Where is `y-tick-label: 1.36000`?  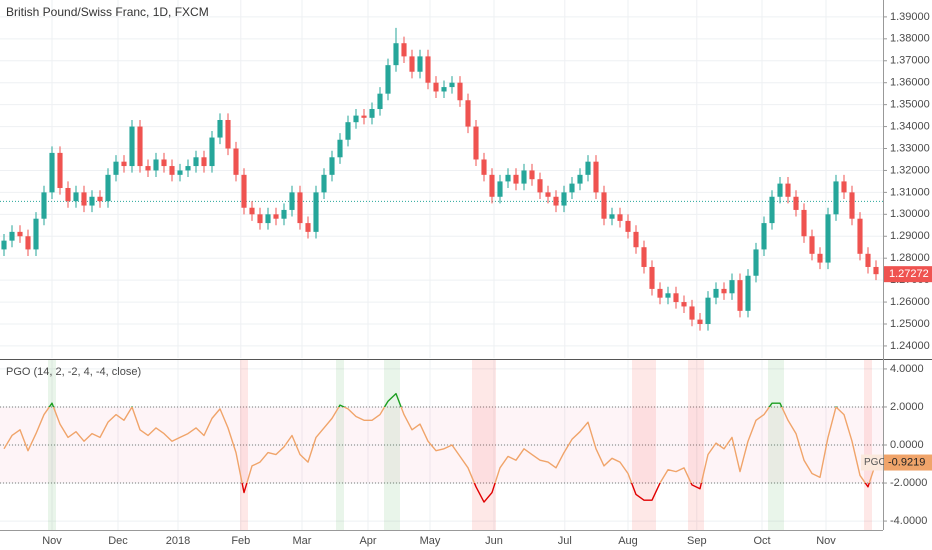
y-tick-label: 1.36000 is located at coordinates (910, 83).